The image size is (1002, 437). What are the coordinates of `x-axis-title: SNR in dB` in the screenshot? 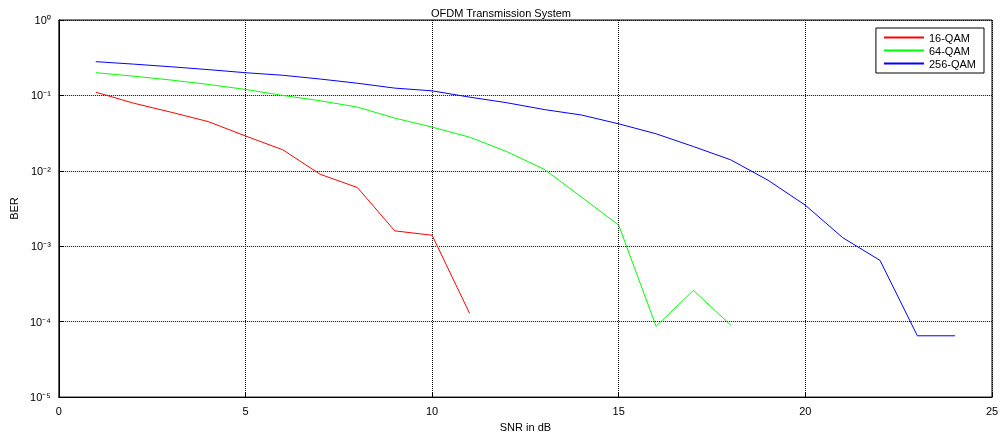 It's located at (525, 426).